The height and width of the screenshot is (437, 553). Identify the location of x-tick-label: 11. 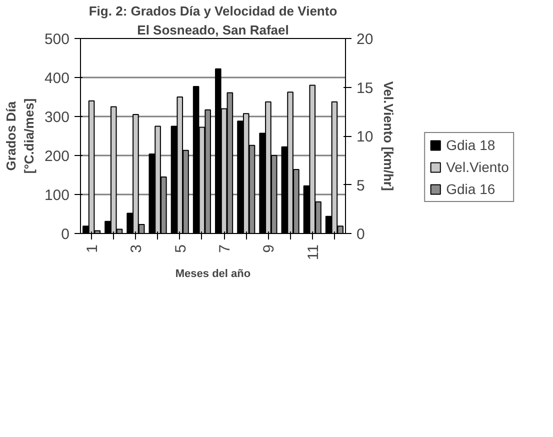
(313, 252).